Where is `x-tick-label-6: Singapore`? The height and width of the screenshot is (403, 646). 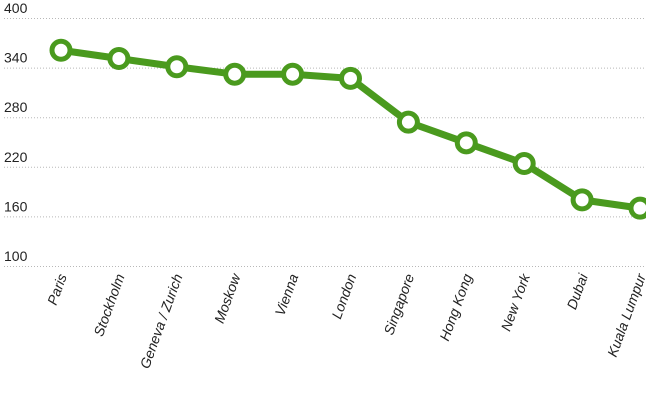 x-tick-label-6: Singapore is located at coordinates (398, 304).